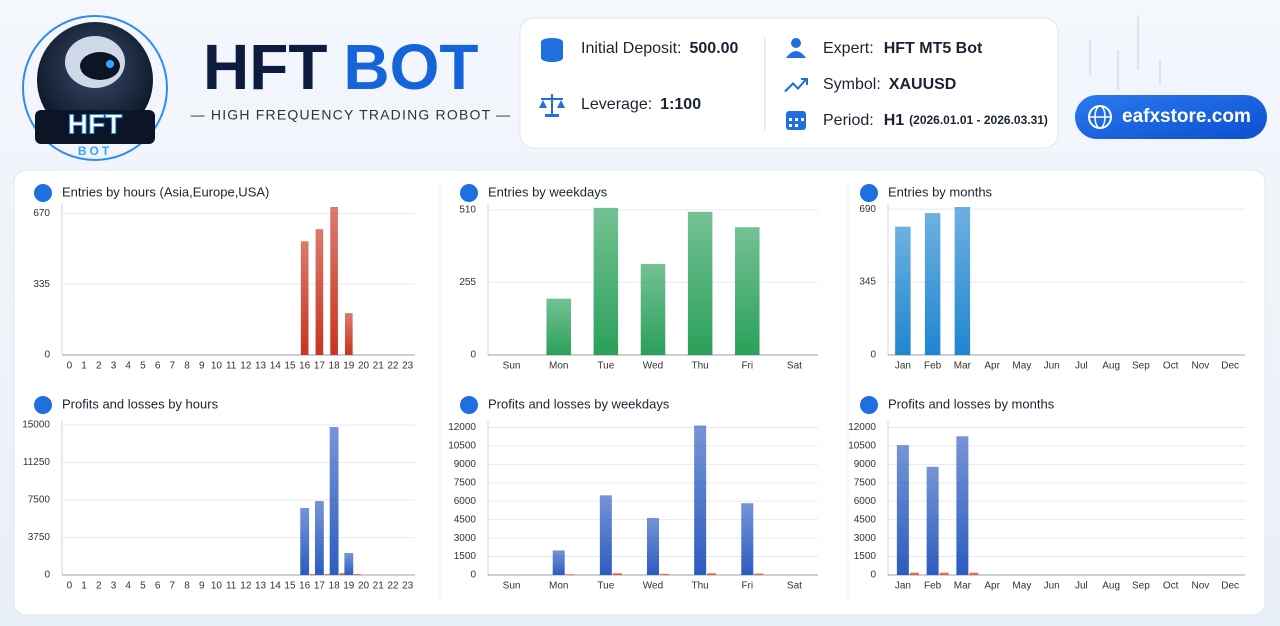  Describe the element at coordinates (290, 366) in the screenshot. I see `x-tick-label: 15` at that location.